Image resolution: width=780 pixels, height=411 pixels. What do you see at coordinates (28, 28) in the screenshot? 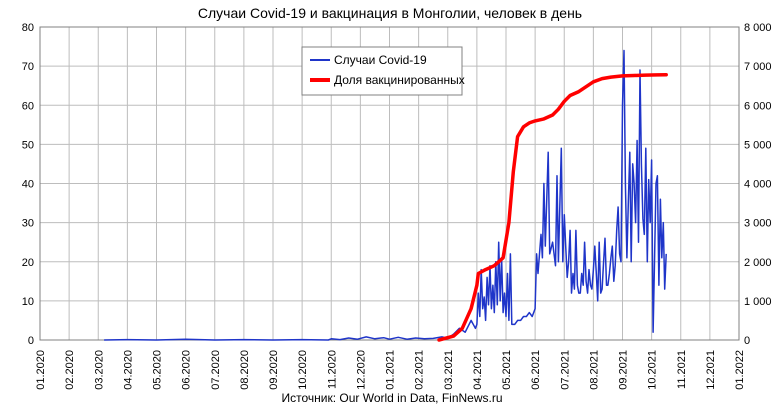
I see `left-axis-tick-label: 80` at bounding box center [28, 28].